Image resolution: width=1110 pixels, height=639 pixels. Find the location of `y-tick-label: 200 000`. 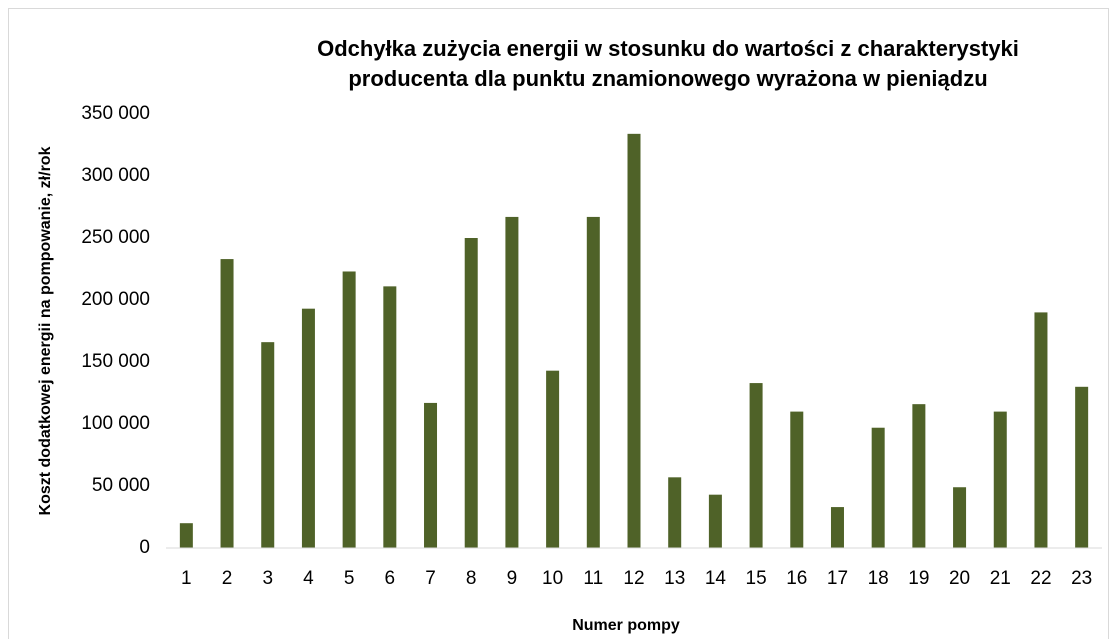

y-tick-label: 200 000 is located at coordinates (115, 299).